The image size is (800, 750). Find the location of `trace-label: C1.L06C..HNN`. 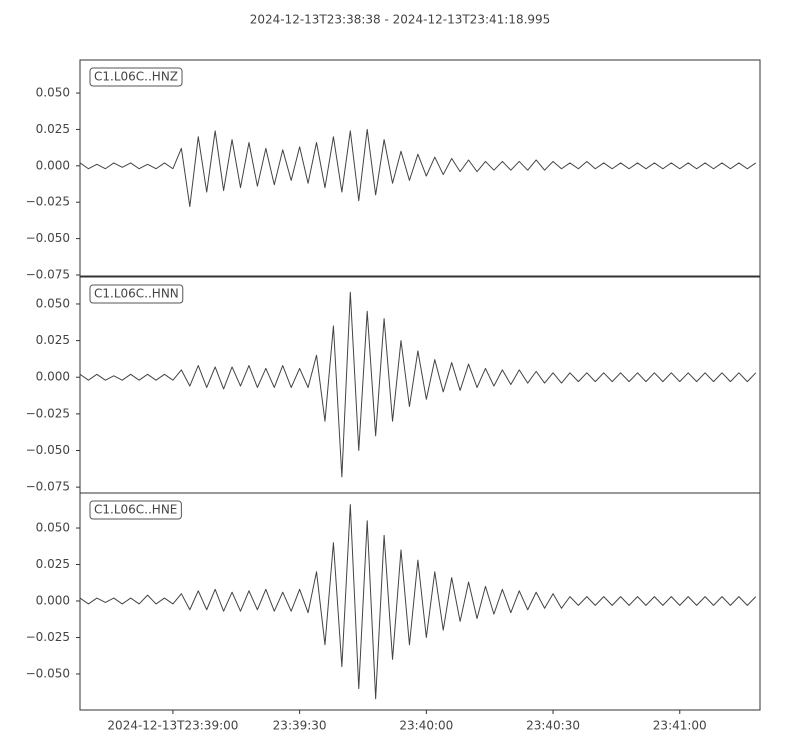

trace-label: C1.L06C..HNN is located at coordinates (136, 294).